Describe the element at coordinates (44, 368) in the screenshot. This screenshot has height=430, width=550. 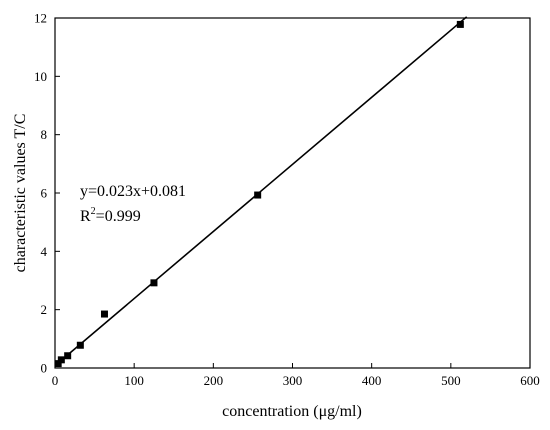
I see `y-tick-label-0: 0` at that location.